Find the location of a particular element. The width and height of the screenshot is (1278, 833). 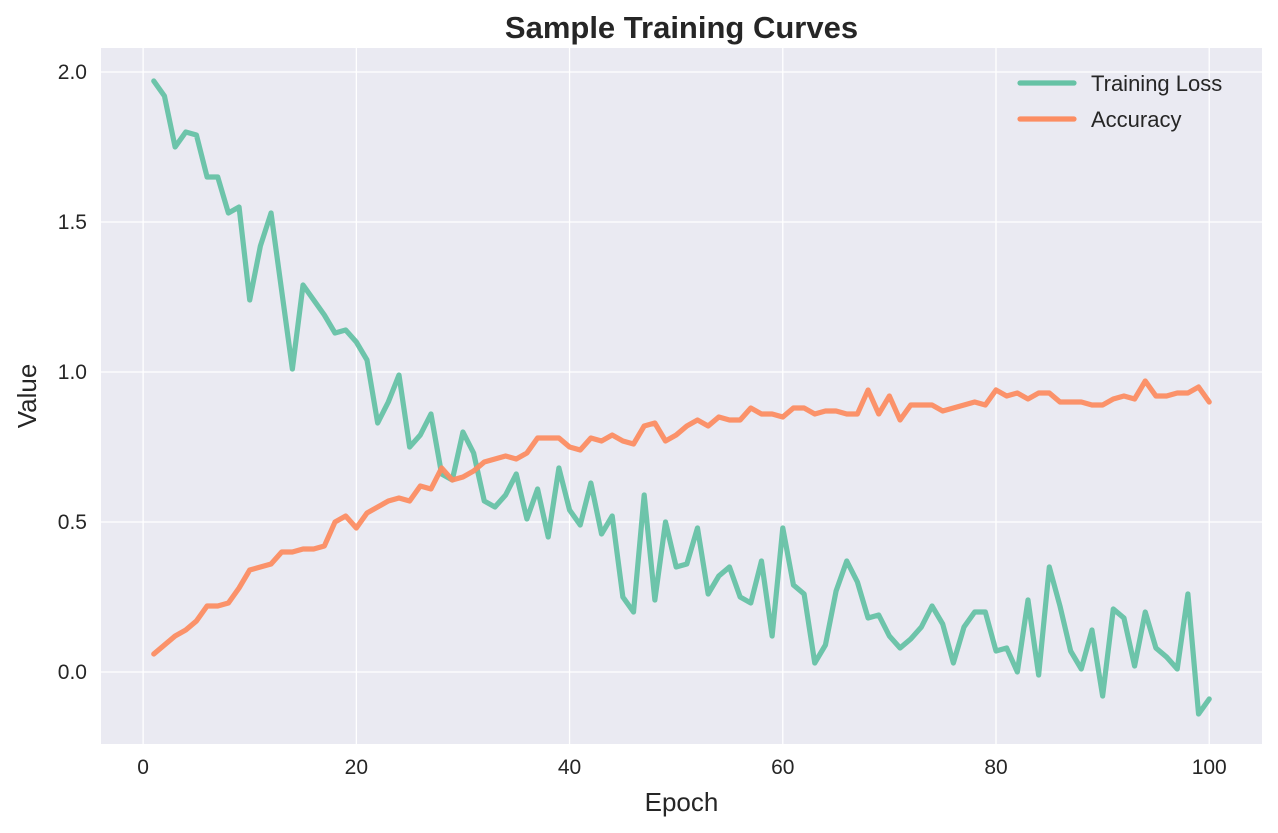

y-tick-label: 0.5 is located at coordinates (72, 522).